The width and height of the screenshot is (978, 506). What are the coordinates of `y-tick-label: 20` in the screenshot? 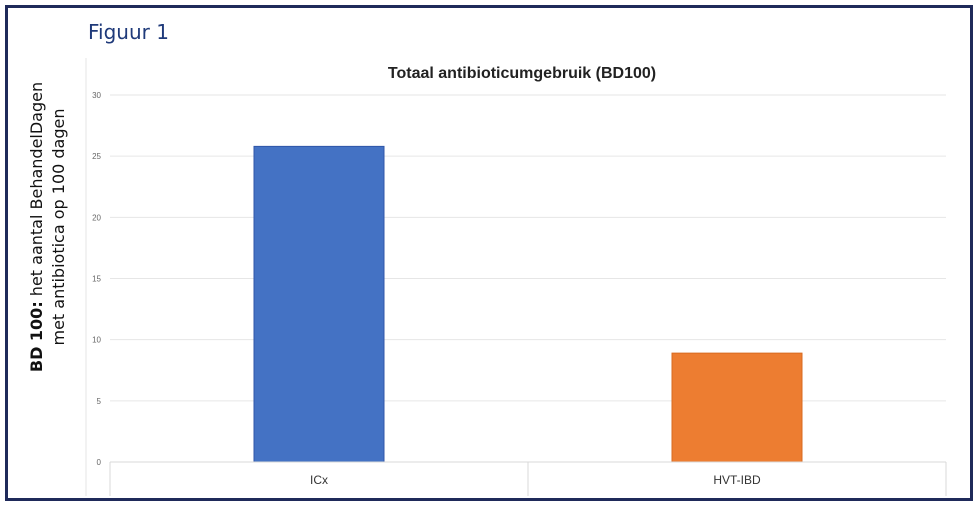 It's located at (96, 217).